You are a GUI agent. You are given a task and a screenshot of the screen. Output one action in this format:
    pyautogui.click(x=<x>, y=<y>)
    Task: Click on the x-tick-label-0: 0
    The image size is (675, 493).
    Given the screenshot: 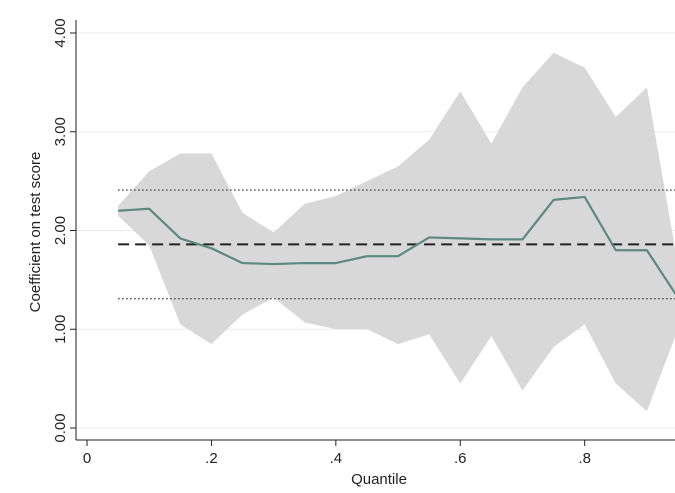 What is the action you would take?
    pyautogui.click(x=87, y=458)
    